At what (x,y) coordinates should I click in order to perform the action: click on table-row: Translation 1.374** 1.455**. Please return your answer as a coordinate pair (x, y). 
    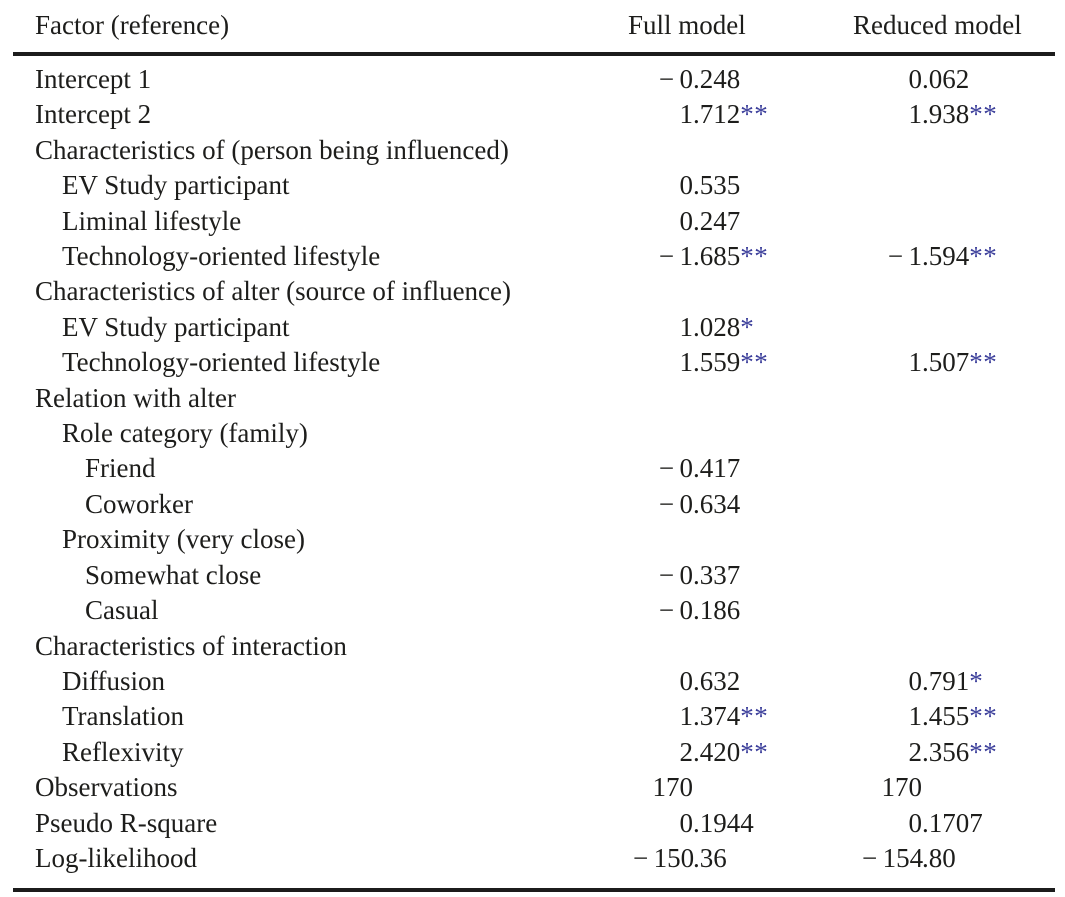
    Looking at the image, I should click on (534, 716).